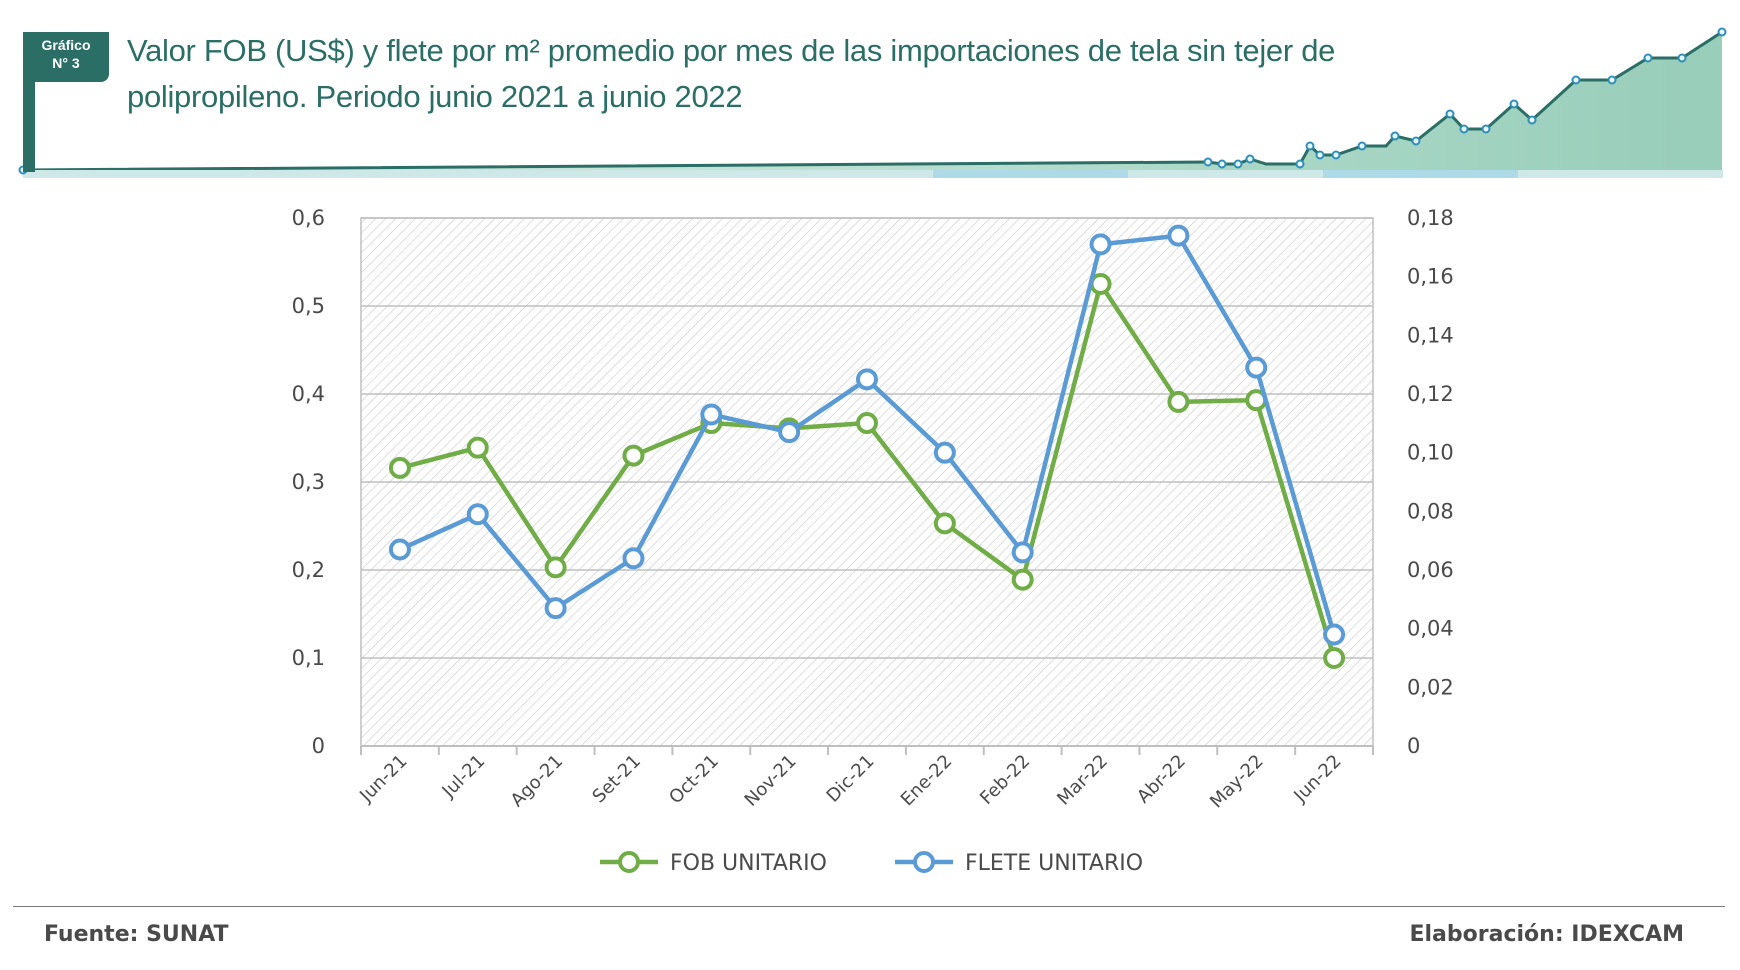  I want to click on credit-note: Elaboración: IDEXCAM, so click(1546, 934).